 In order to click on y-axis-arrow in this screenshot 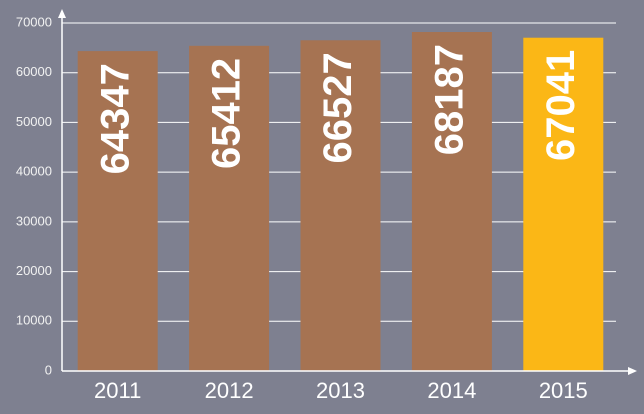, I will do `click(62, 13)`.